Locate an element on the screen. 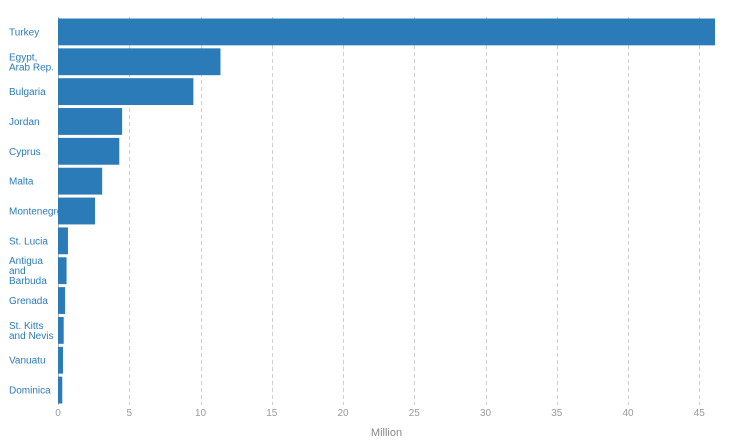 The height and width of the screenshot is (445, 749). category-label: Grenada is located at coordinates (28, 301).